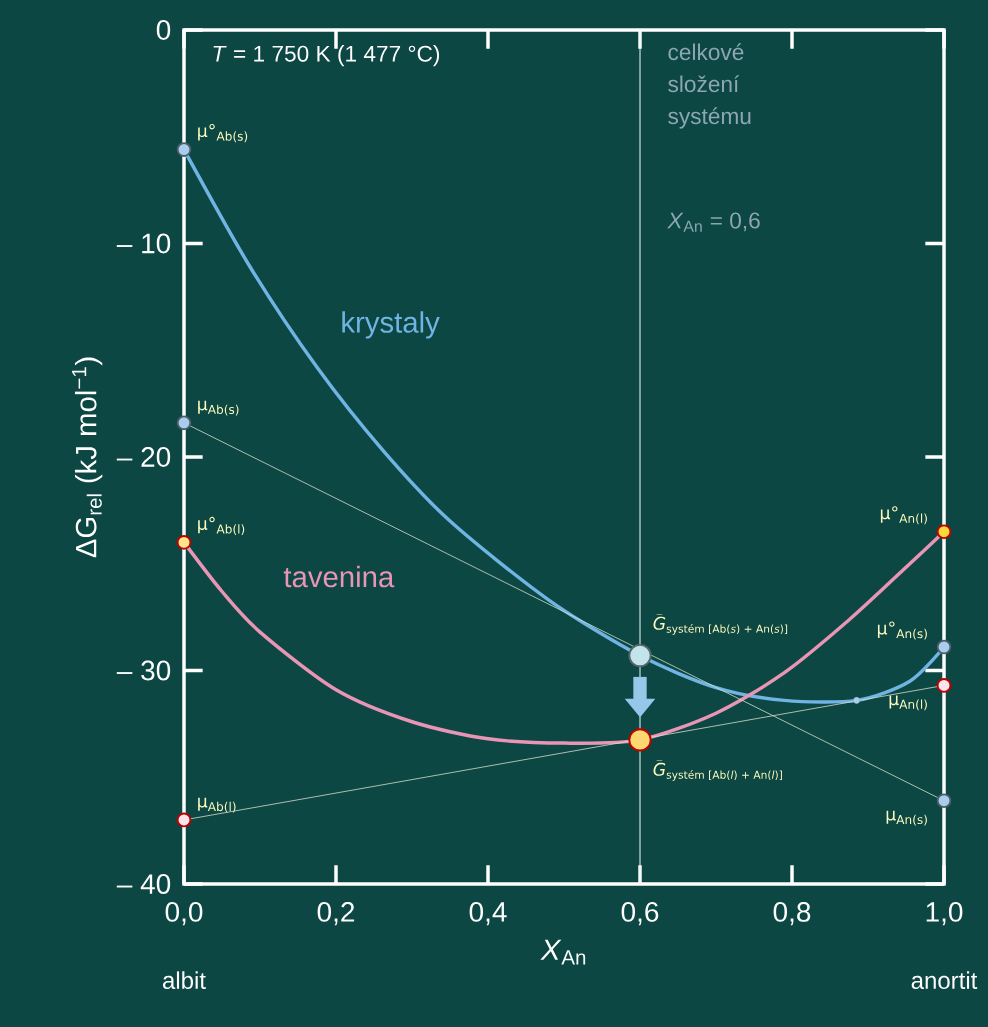 This screenshot has height=1027, width=988. Describe the element at coordinates (326, 56) in the screenshot. I see `annotation: T = 1 750 K (1 477 °C)` at that location.